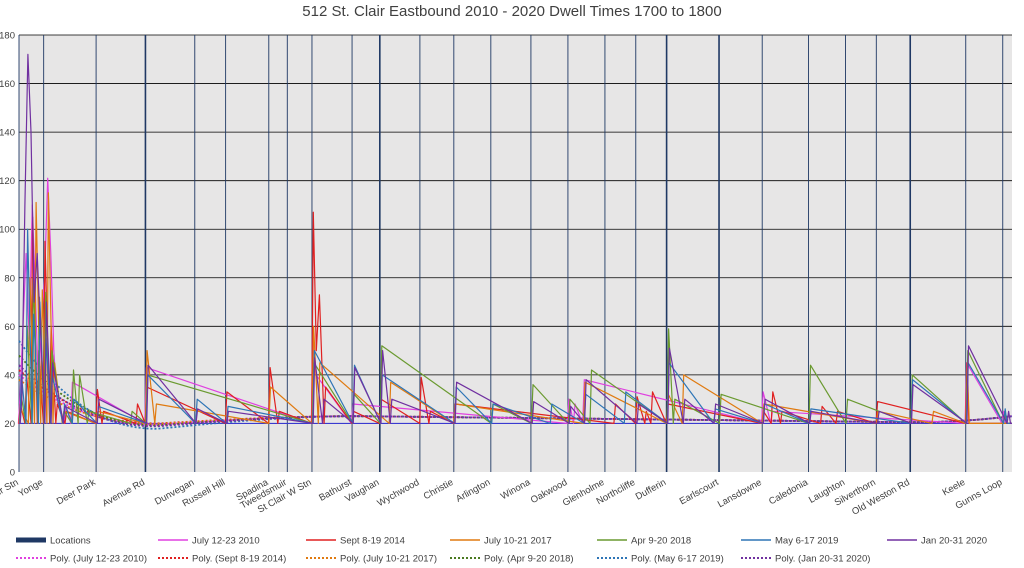  Describe the element at coordinates (473, 491) in the screenshot. I see `x-category-label-13: Arlington` at that location.